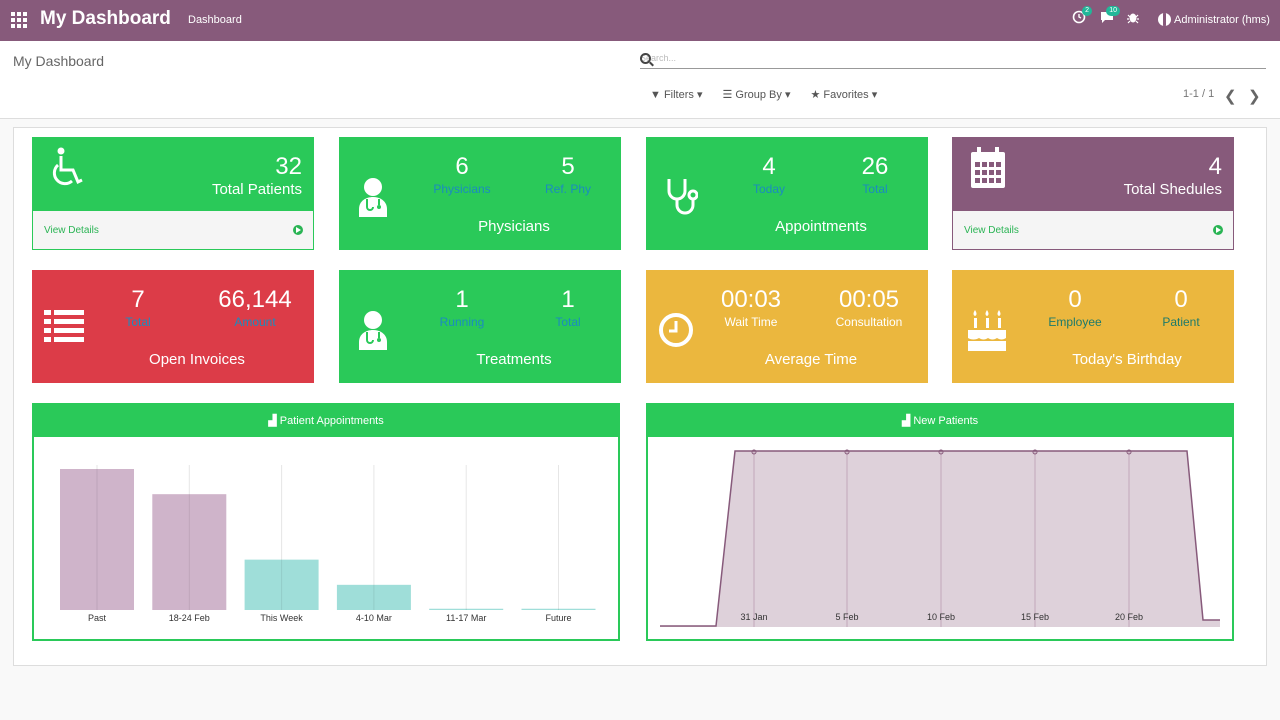 The height and width of the screenshot is (720, 1280). What do you see at coordinates (105, 18) in the screenshot?
I see `app-brand: My Dashboard` at bounding box center [105, 18].